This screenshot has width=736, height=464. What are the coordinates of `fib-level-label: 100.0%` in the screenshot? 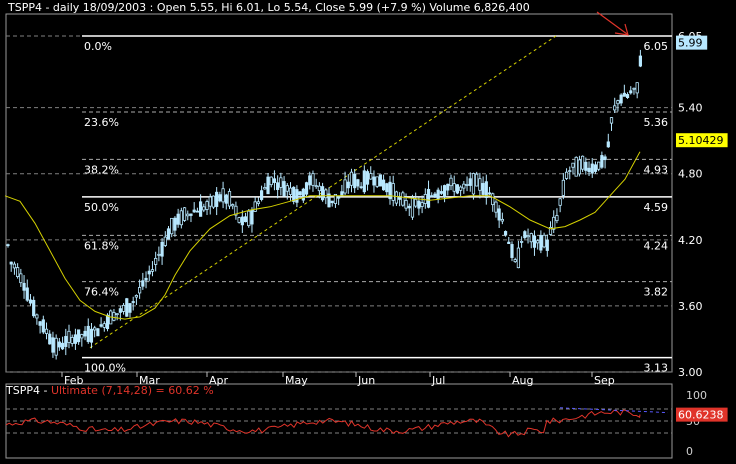 It's located at (105, 368).